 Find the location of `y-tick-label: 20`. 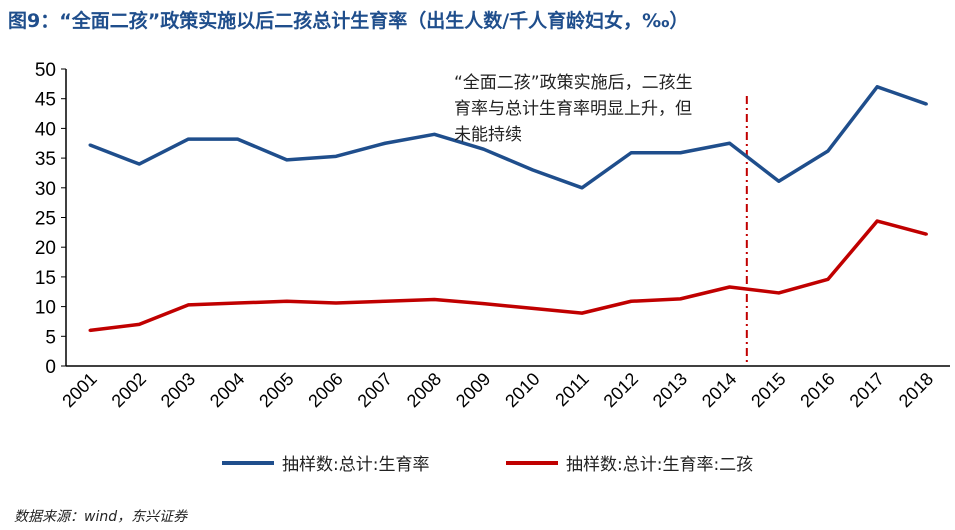

y-tick-label: 20 is located at coordinates (45, 248).